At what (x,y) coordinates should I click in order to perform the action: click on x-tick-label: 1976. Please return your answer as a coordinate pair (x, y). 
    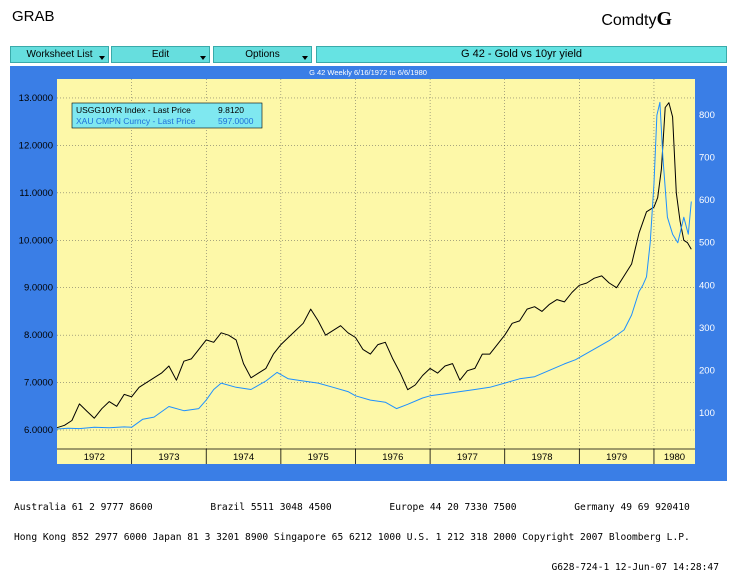
    Looking at the image, I should click on (392, 457).